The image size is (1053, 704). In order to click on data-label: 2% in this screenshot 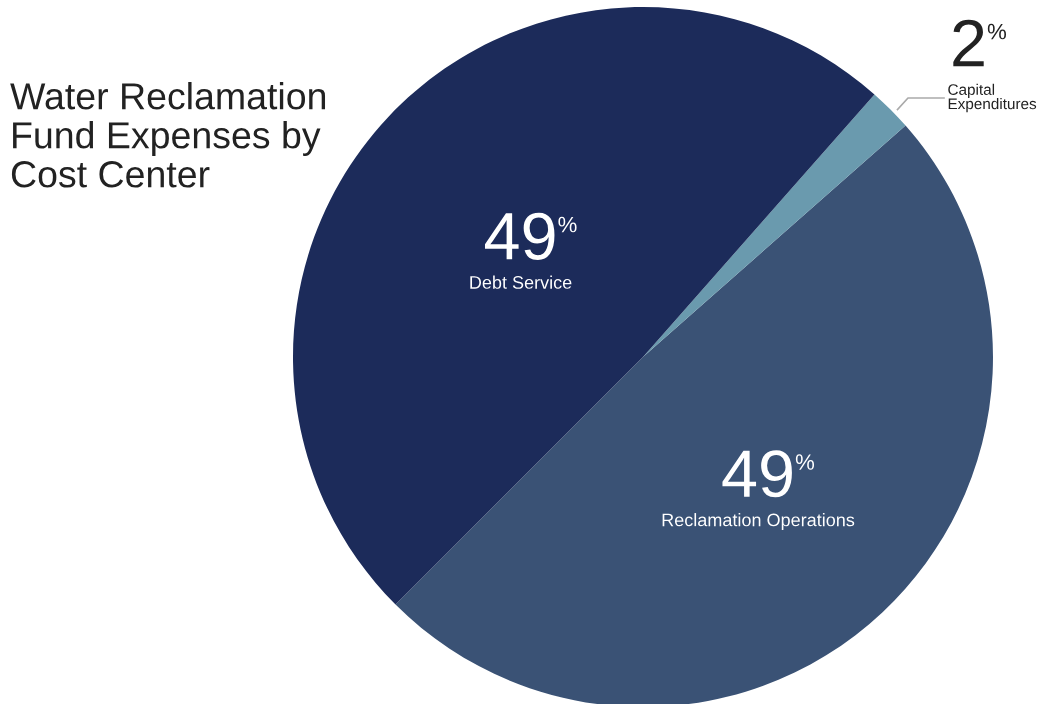, I will do `click(980, 43)`.